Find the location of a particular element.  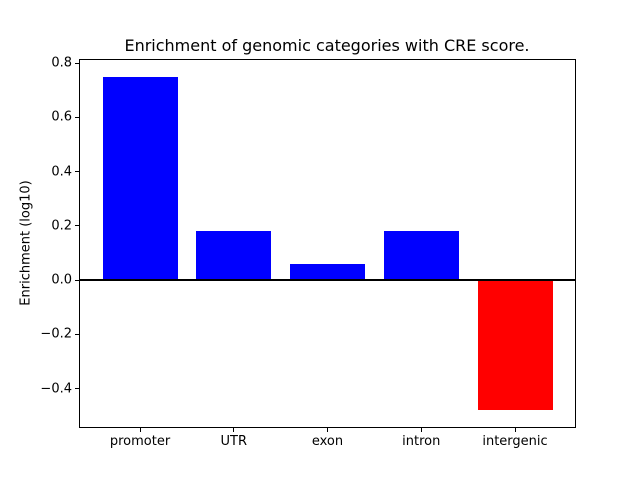

x-tick-label: UTR is located at coordinates (234, 441).